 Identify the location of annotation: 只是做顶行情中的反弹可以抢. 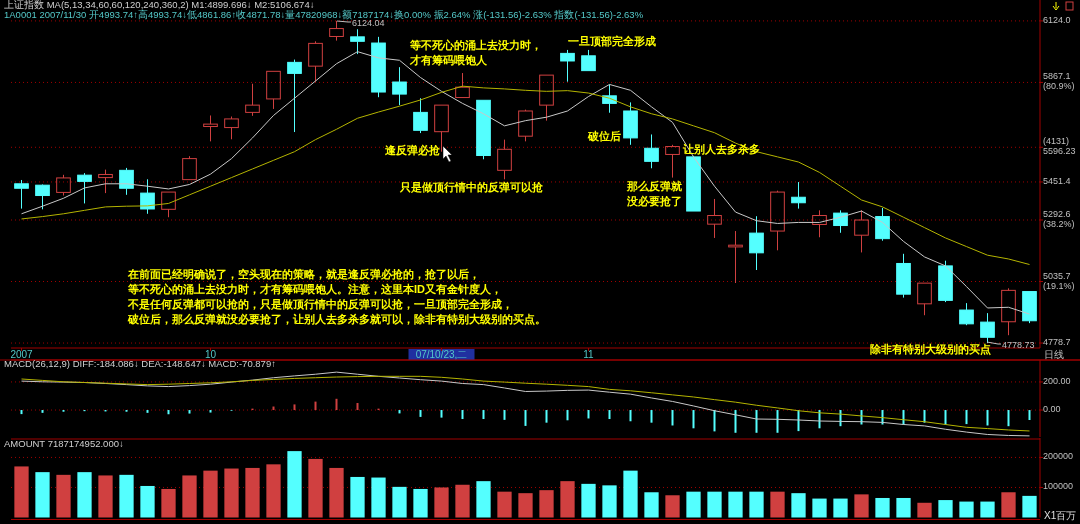
(471, 187).